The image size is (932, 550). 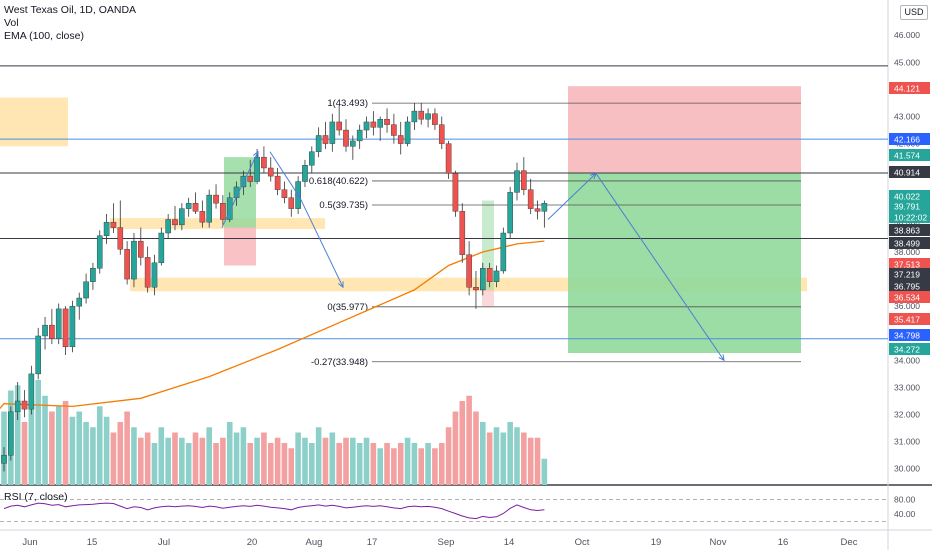 I want to click on ema-label: EMA (100, close), so click(x=44, y=36).